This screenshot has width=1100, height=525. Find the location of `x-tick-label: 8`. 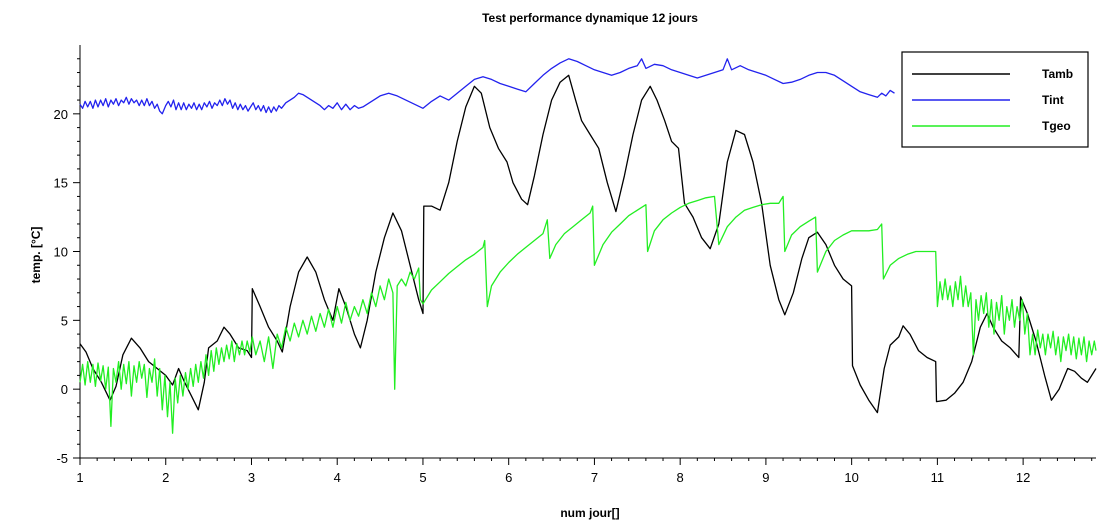

x-tick-label: 8 is located at coordinates (680, 477).